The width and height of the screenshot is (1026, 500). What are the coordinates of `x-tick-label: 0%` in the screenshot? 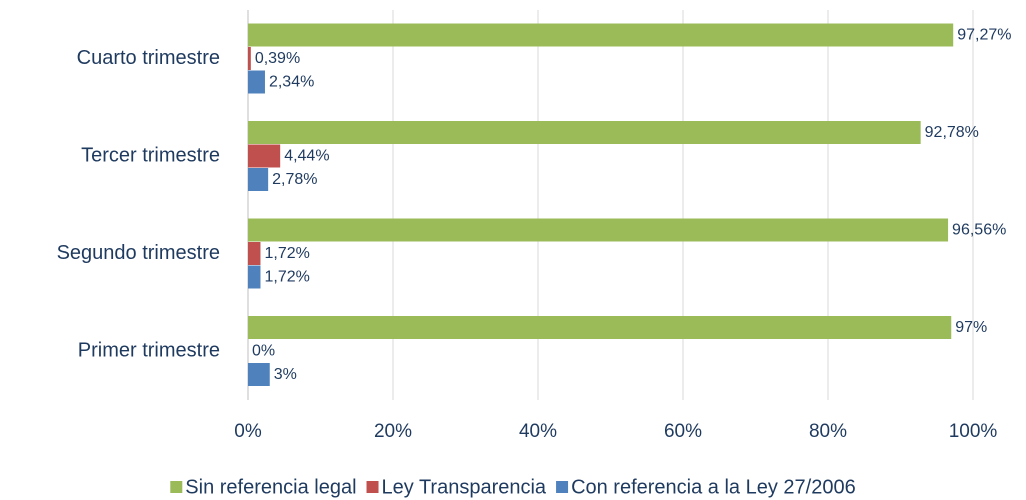 It's located at (248, 431).